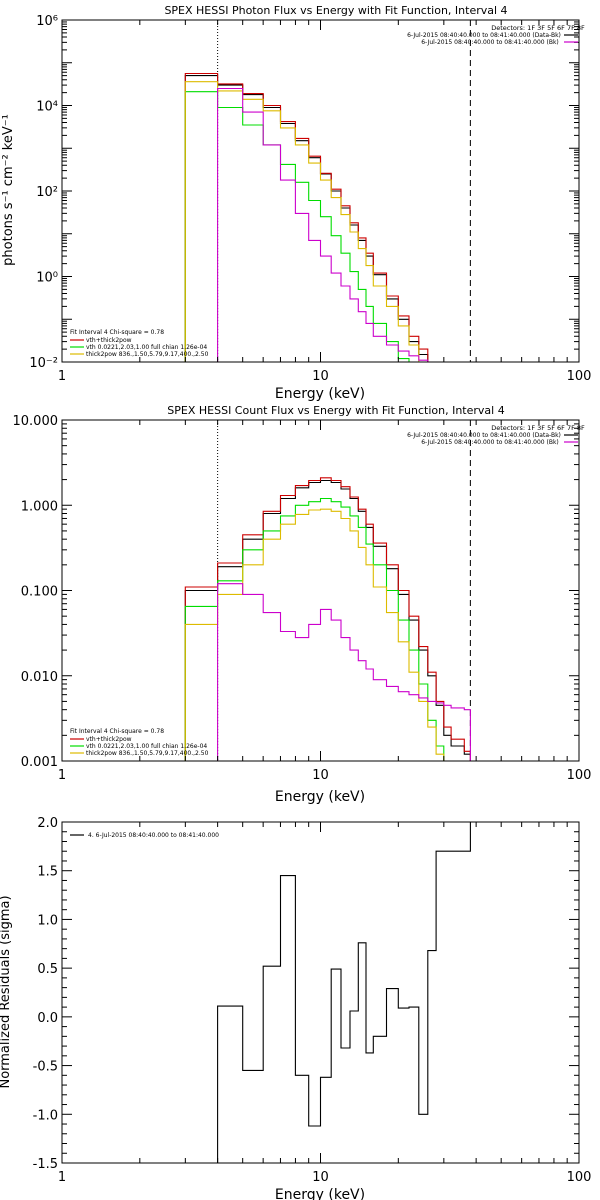 Image resolution: width=600 pixels, height=1200 pixels. I want to click on residuals-y-tick-label: 0.0, so click(47, 1018).